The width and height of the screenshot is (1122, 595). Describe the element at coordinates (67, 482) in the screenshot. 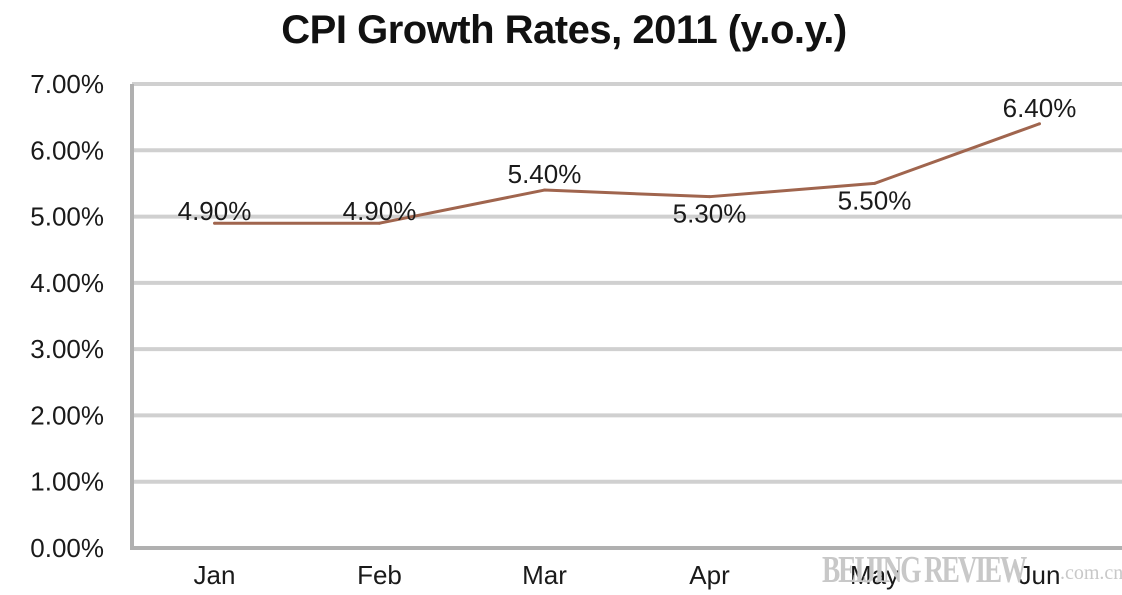

I see `y-tick-label: 1.00%` at that location.